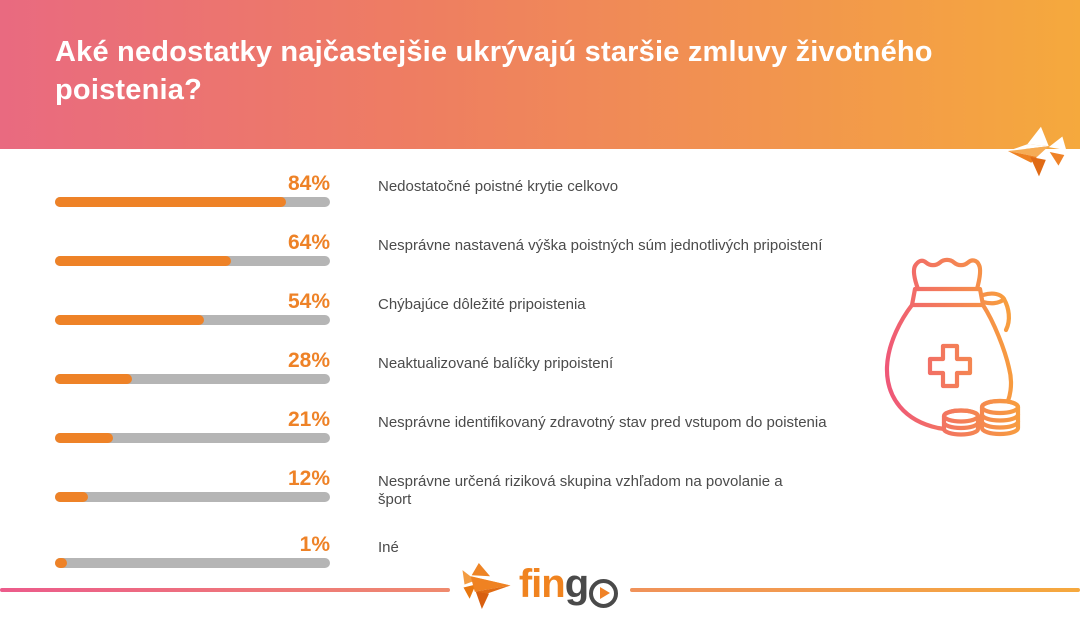 Image resolution: width=1080 pixels, height=625 pixels. I want to click on bar-row: 1% Iné, so click(545, 550).